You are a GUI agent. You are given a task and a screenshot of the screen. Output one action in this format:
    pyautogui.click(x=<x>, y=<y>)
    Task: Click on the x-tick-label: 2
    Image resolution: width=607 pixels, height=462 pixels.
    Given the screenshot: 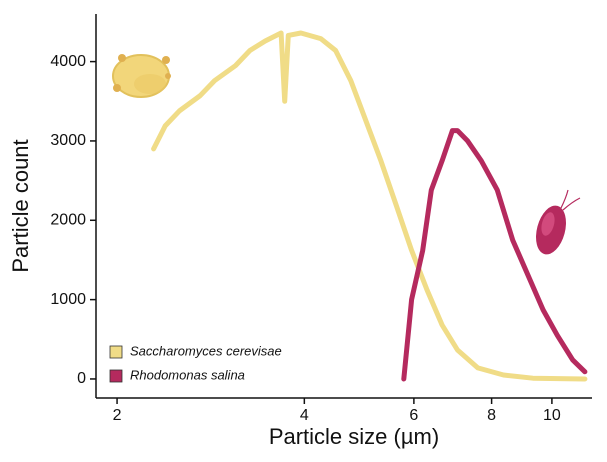 What is the action you would take?
    pyautogui.click(x=117, y=415)
    